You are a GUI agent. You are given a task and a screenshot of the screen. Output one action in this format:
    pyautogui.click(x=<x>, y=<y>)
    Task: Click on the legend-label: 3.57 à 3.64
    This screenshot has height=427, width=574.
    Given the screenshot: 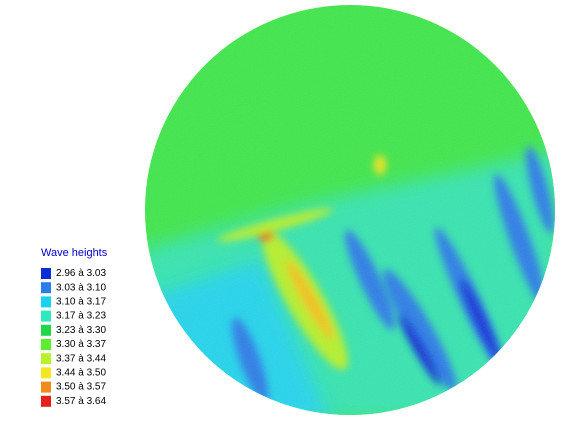 What is the action you would take?
    pyautogui.click(x=81, y=401)
    